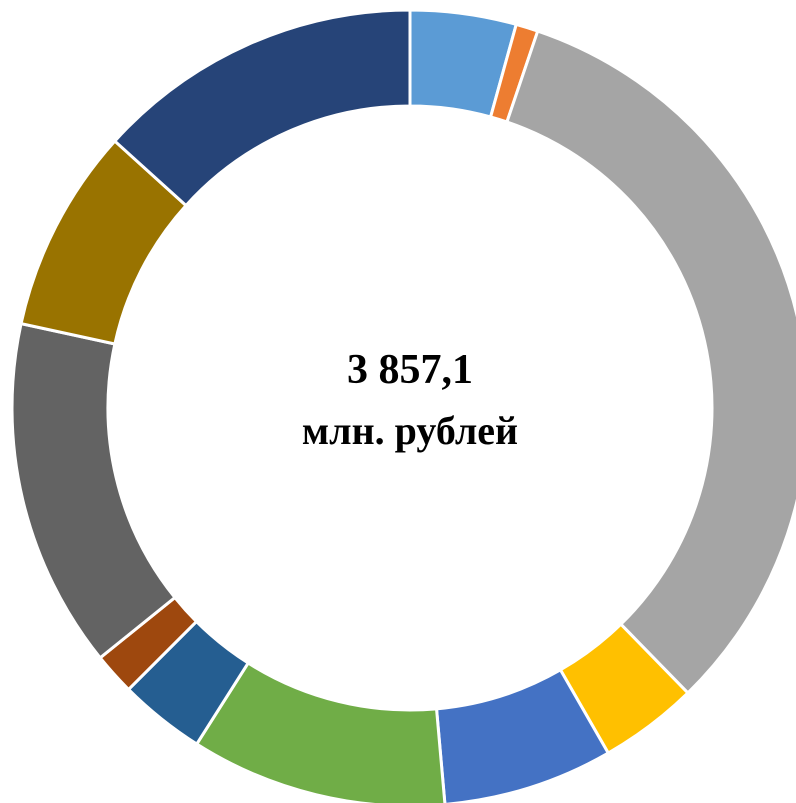 This screenshot has width=796, height=803. Describe the element at coordinates (410, 370) in the screenshot. I see `center-value: 3 857,1` at that location.